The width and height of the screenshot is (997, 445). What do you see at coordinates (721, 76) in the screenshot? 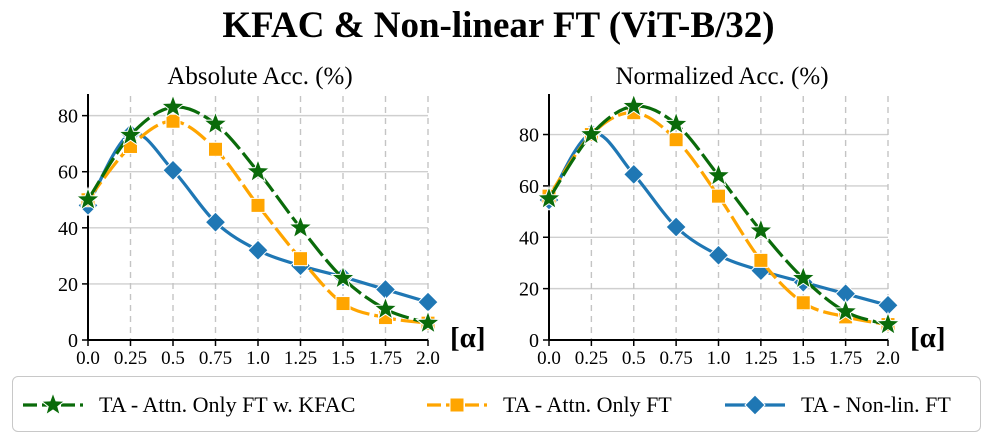
I see `chart-title: Normalized Acc. (%)` at bounding box center [721, 76].